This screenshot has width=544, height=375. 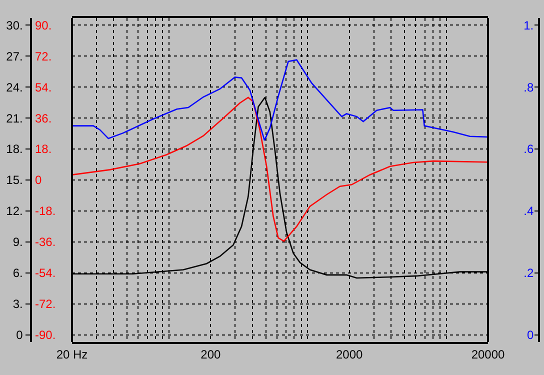 I want to click on y-tick-label: 30., so click(x=14, y=25).